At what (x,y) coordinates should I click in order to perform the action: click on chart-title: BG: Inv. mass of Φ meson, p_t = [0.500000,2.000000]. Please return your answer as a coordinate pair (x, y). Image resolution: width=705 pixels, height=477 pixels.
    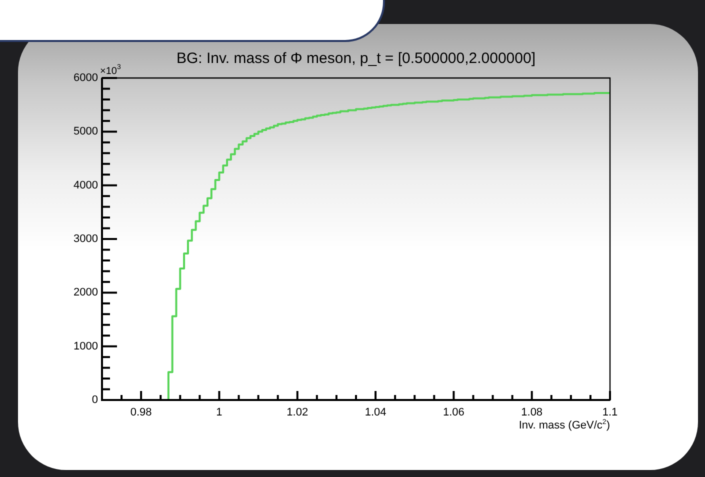
    Looking at the image, I should click on (356, 58).